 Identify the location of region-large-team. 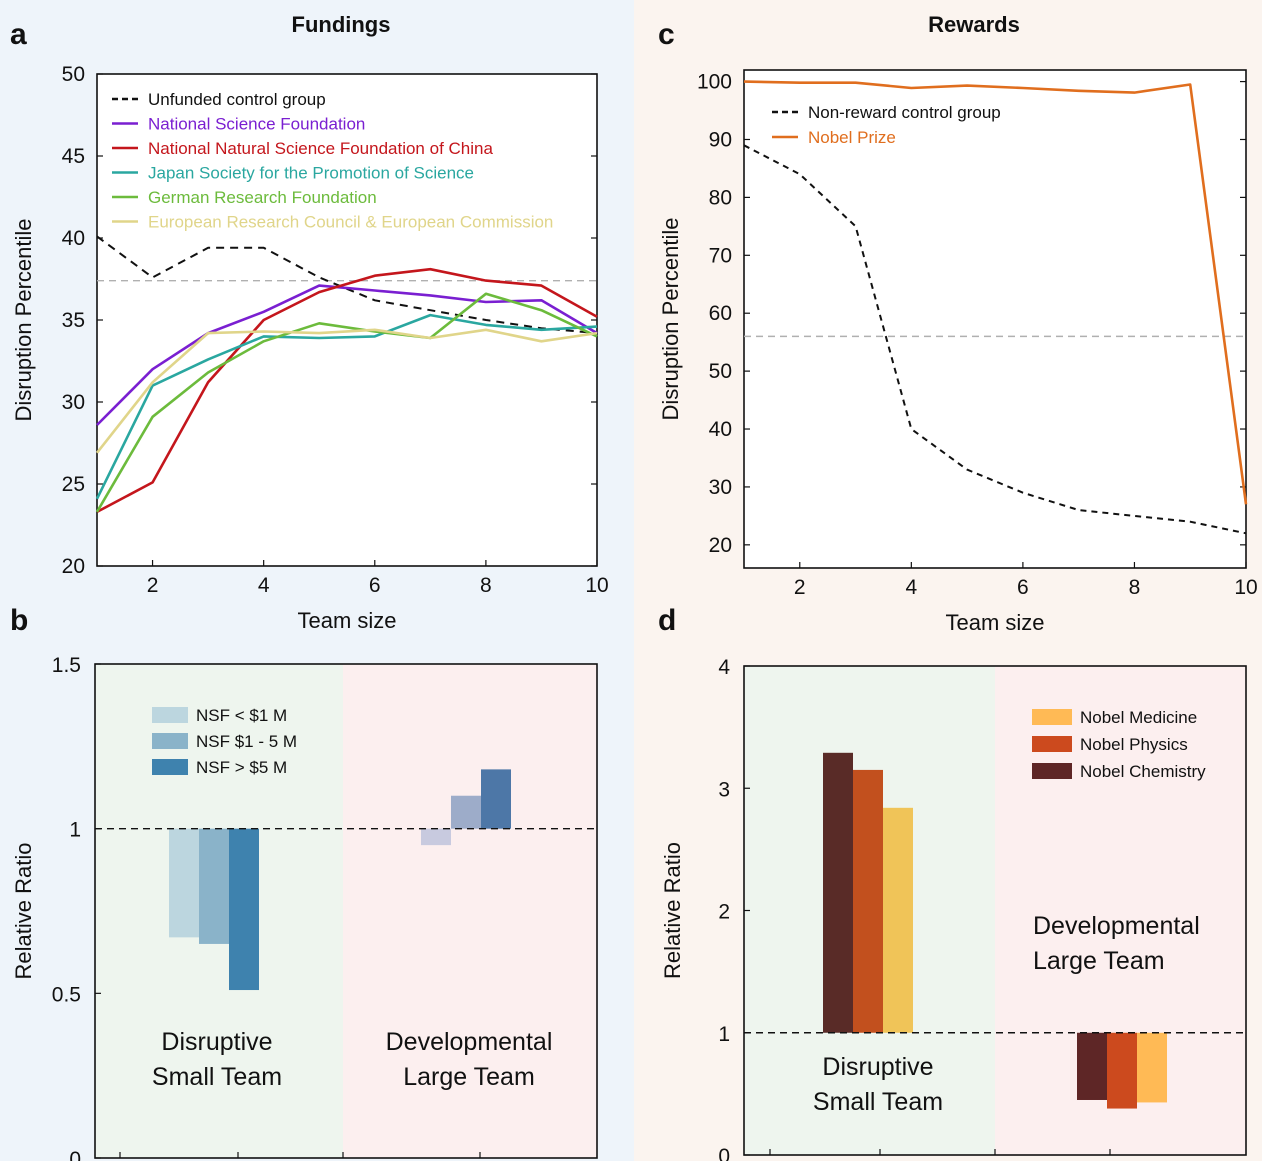
(470, 911).